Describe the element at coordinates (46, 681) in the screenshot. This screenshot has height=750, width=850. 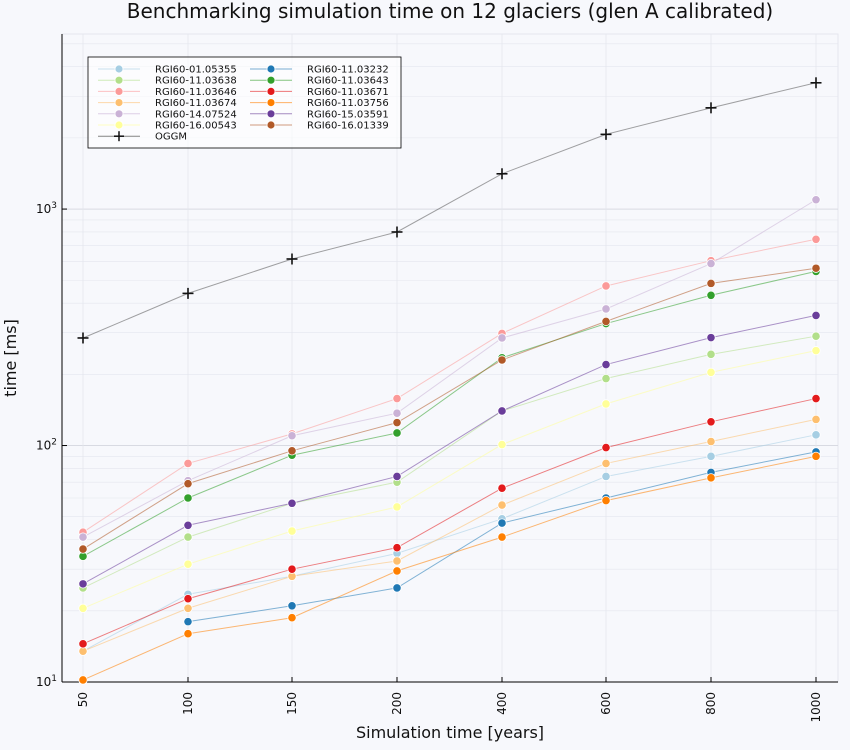
I see `y-tick-label: 101` at that location.